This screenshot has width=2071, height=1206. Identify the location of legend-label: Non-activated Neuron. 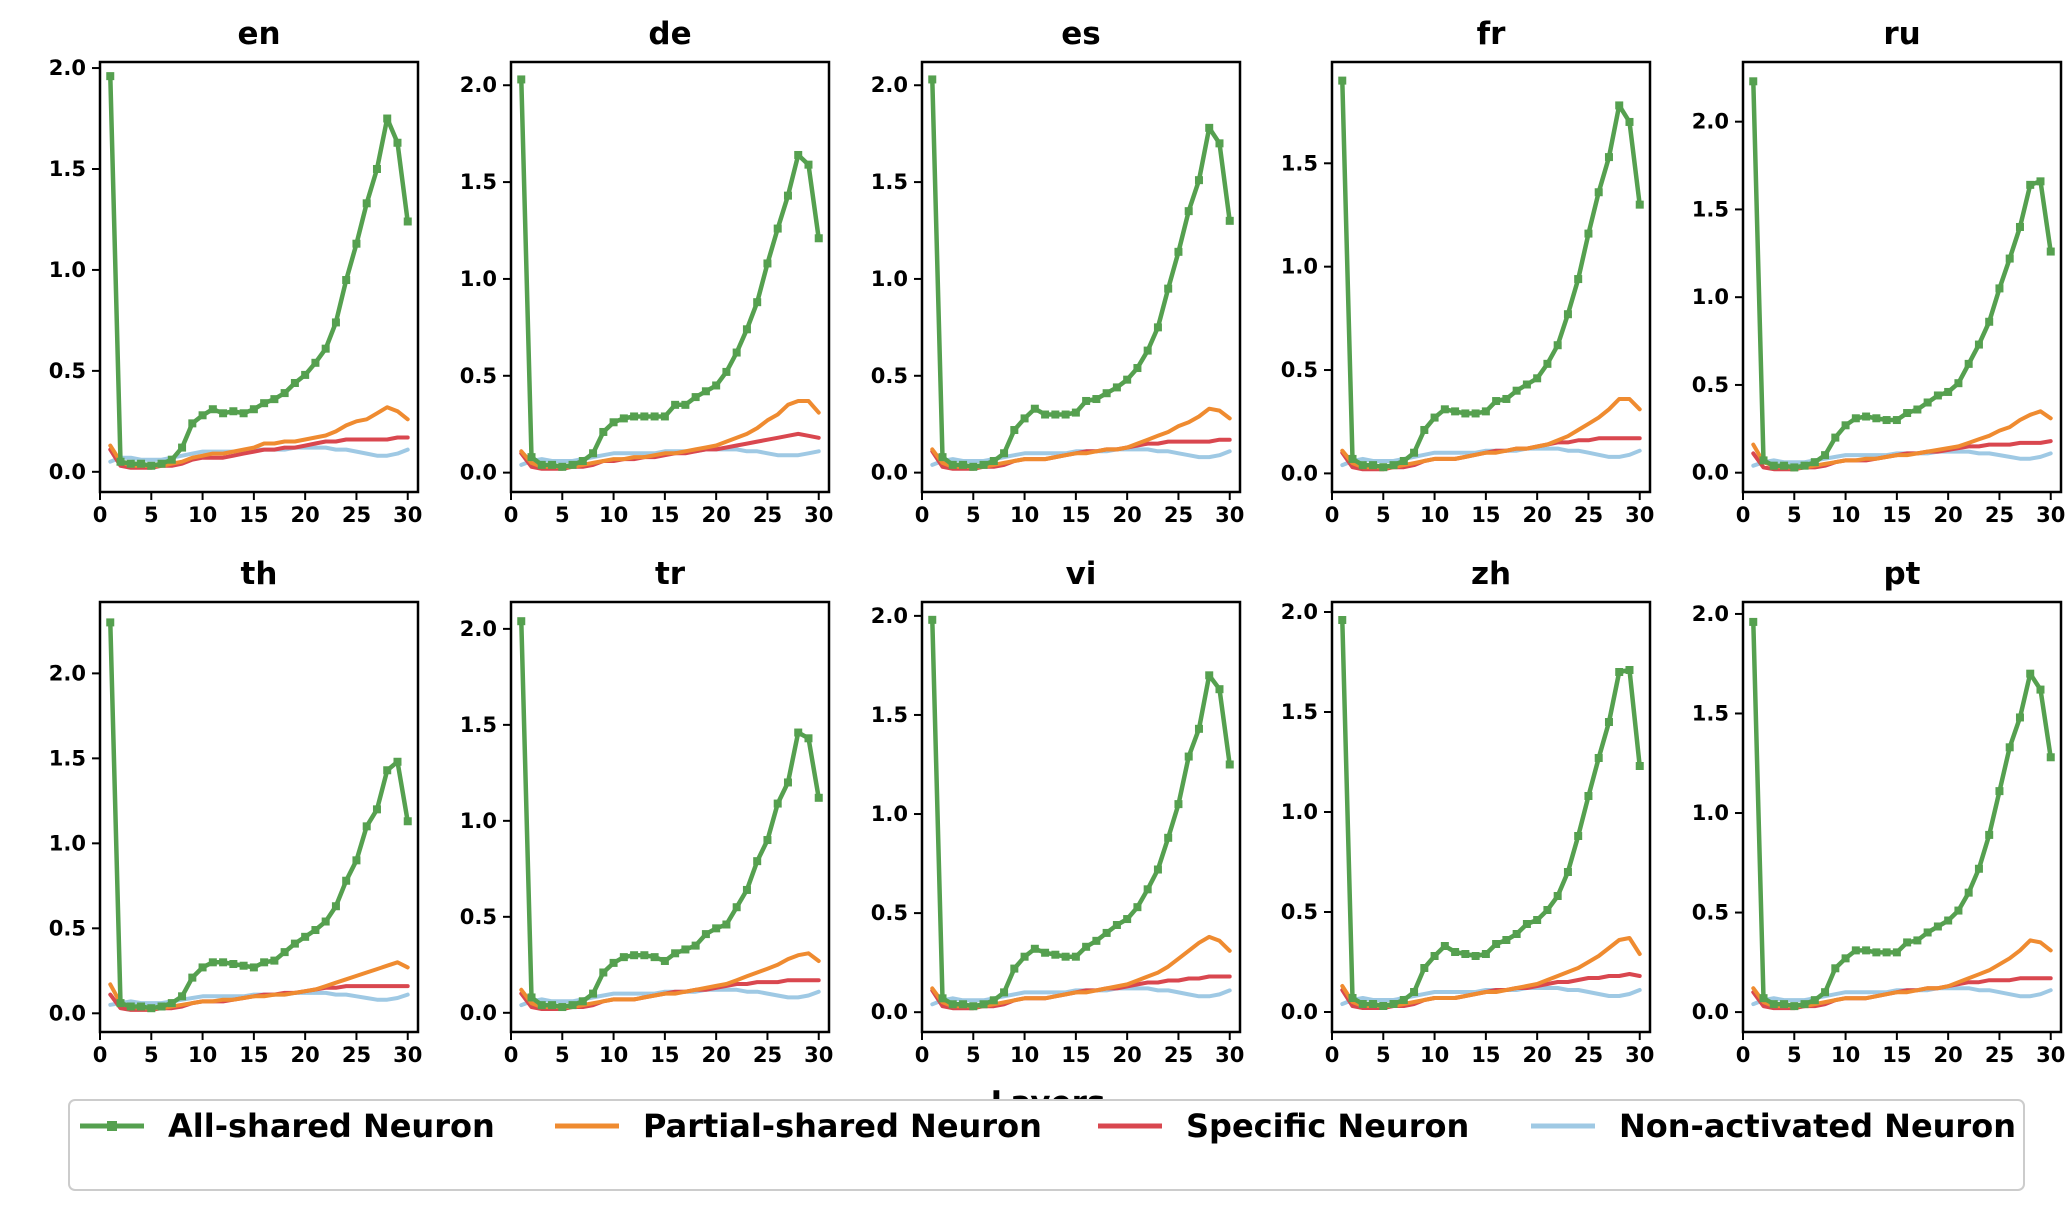
(1817, 1126).